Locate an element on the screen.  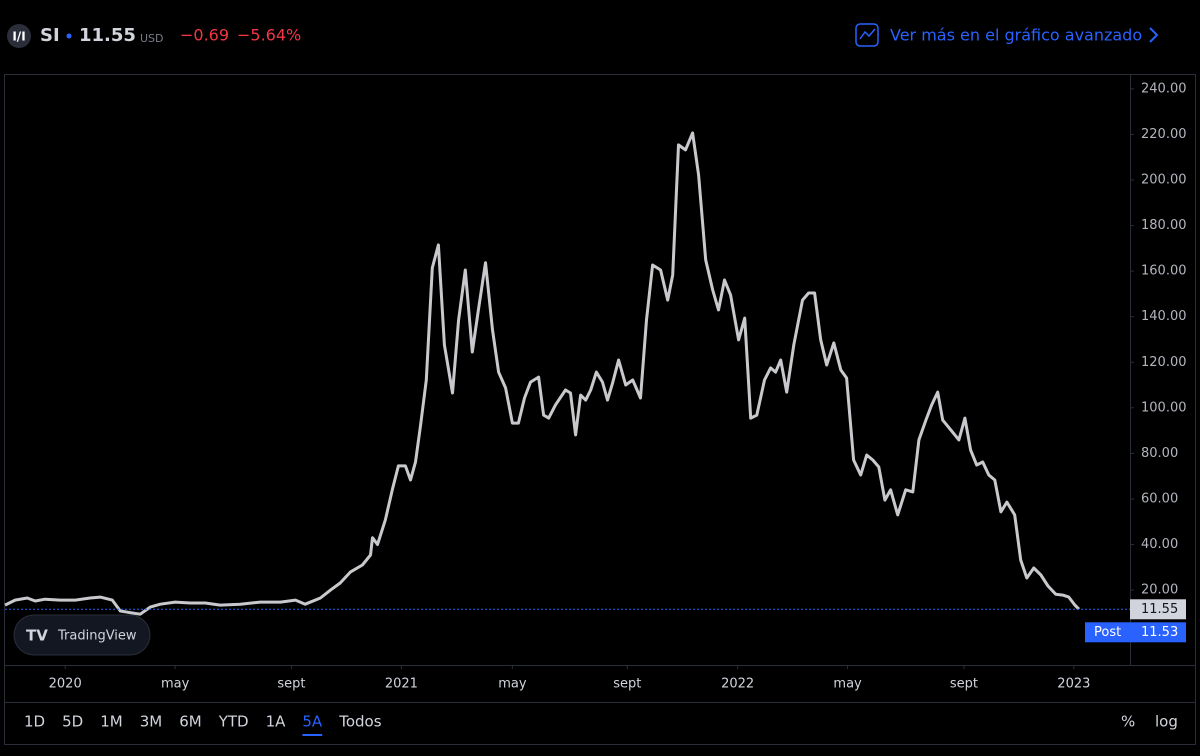
y-tick-label: 120.00 is located at coordinates (1164, 362).